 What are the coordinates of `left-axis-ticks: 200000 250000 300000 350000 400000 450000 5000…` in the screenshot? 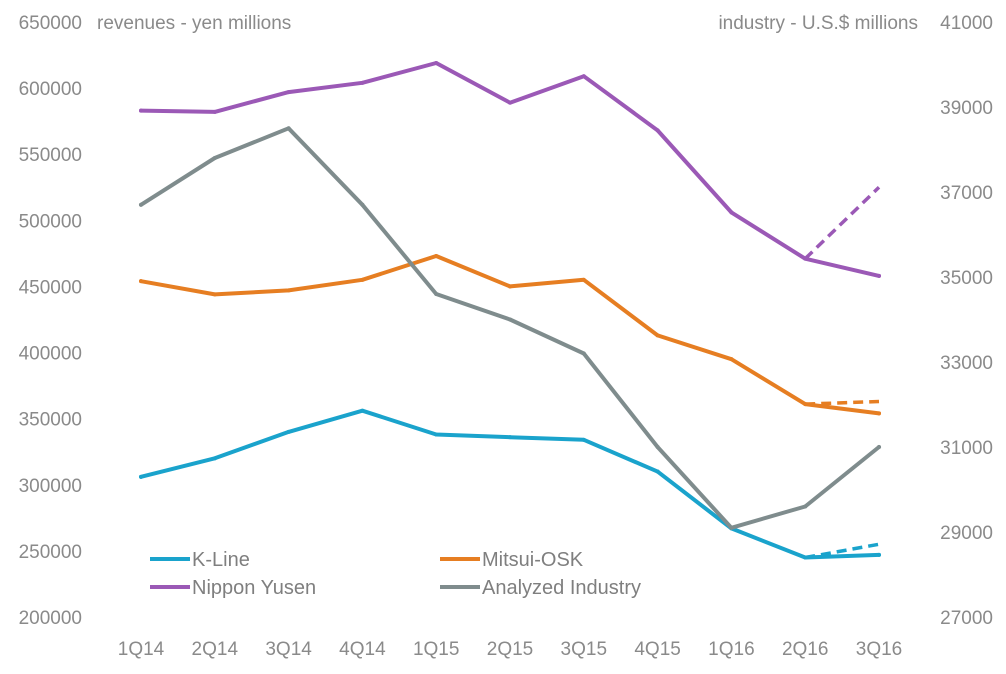 It's located at (50, 321).